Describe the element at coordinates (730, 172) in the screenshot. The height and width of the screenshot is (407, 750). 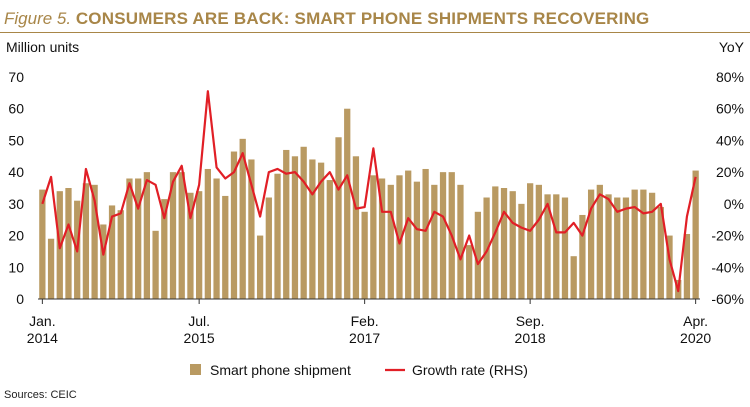
I see `right-tick-label: 20%` at that location.